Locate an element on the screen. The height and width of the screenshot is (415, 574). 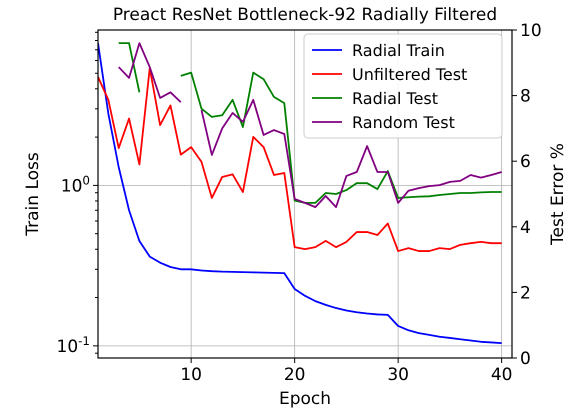
legend-label: Radial Train is located at coordinates (398, 50).